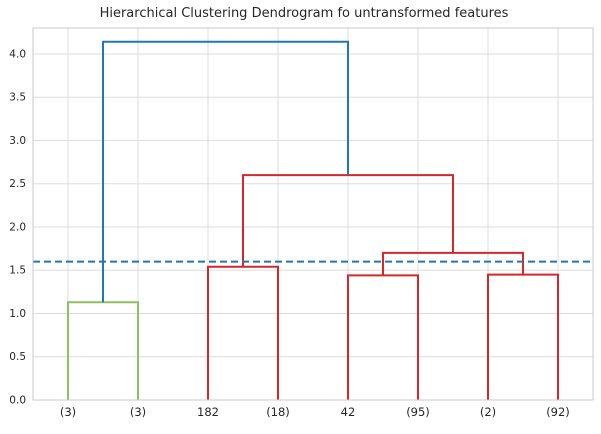  What do you see at coordinates (523, 336) in the screenshot?
I see `dendrogram-link-red-c` at bounding box center [523, 336].